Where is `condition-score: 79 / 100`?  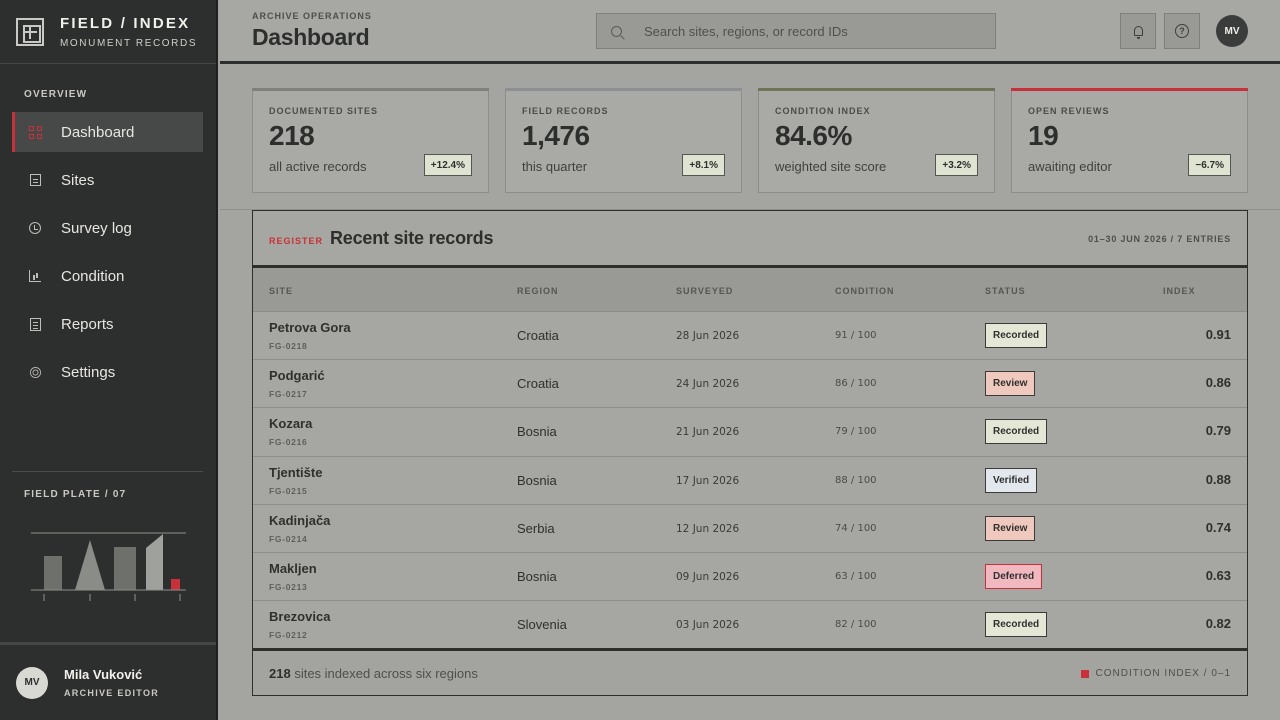 condition-score: 79 / 100 is located at coordinates (856, 432).